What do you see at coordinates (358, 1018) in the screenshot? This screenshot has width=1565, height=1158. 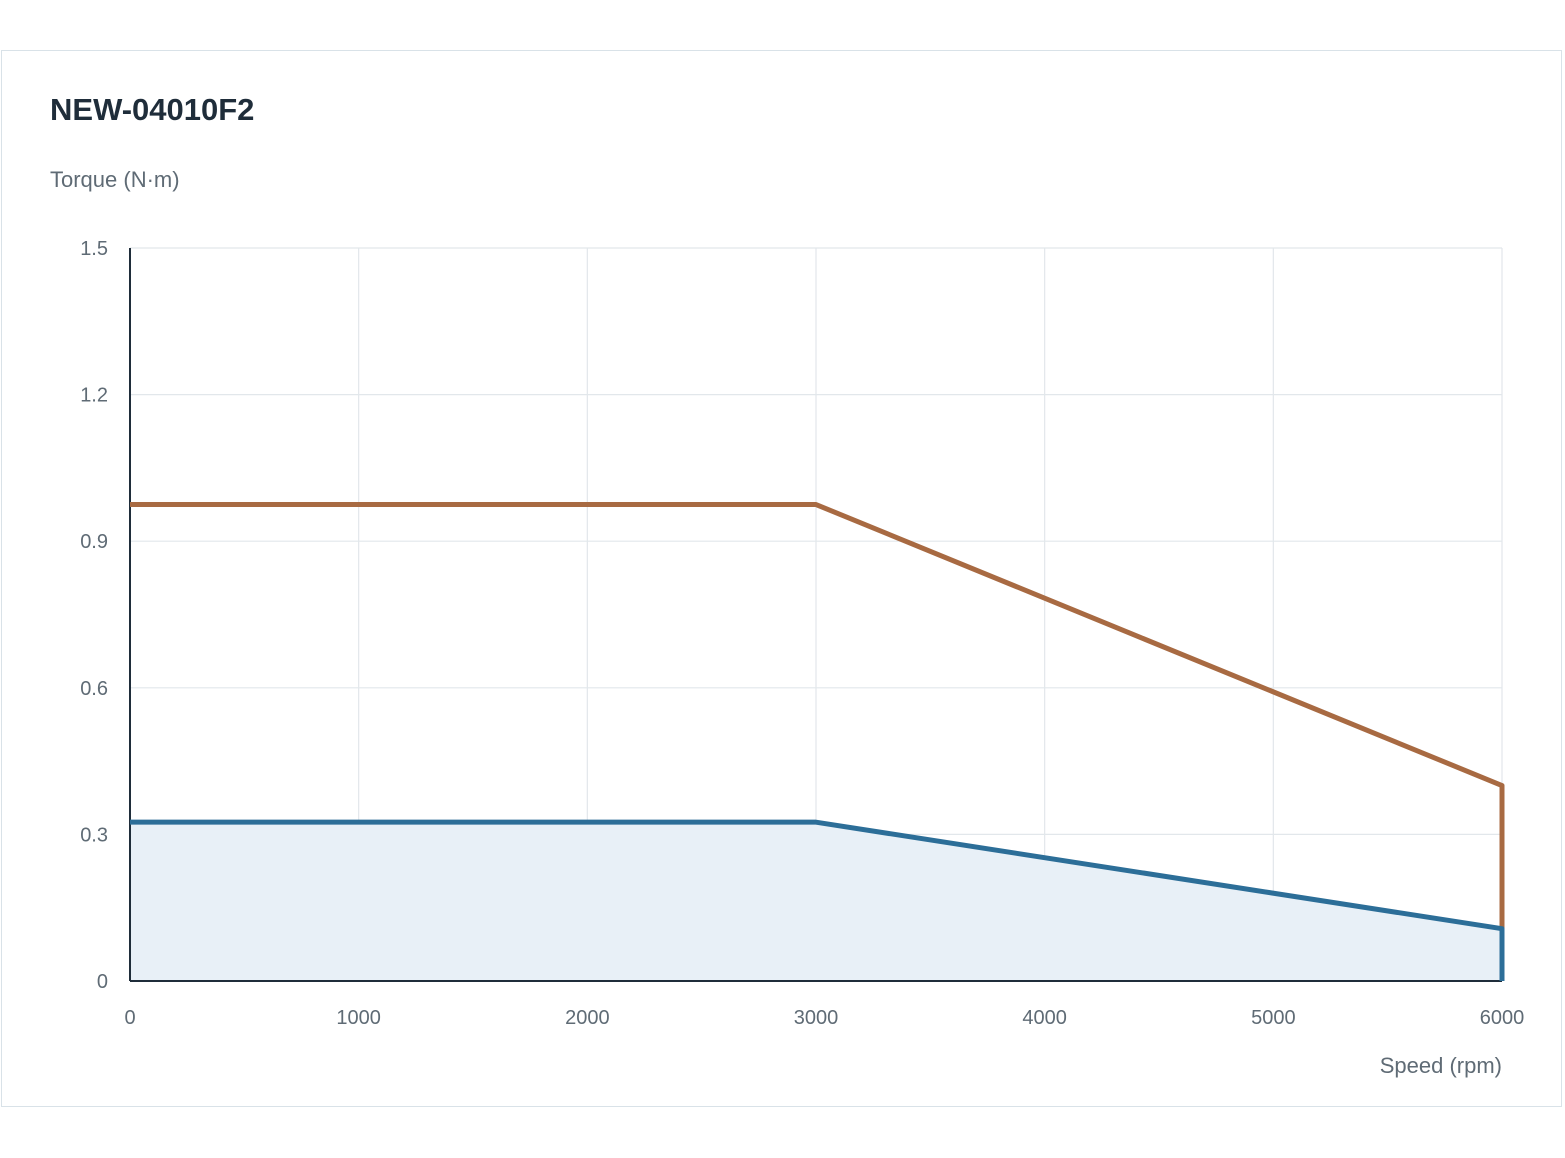 I see `x-tick-label-1: 1000` at bounding box center [358, 1018].